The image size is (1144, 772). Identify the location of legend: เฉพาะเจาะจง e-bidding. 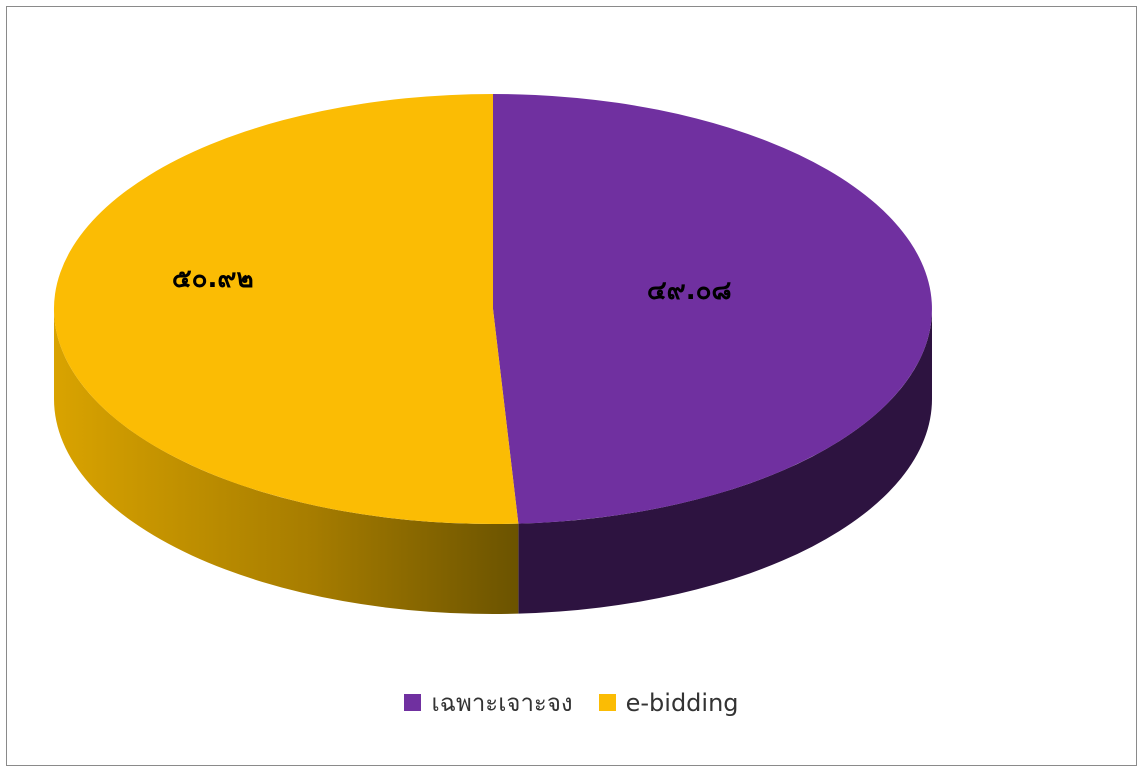
(571, 702).